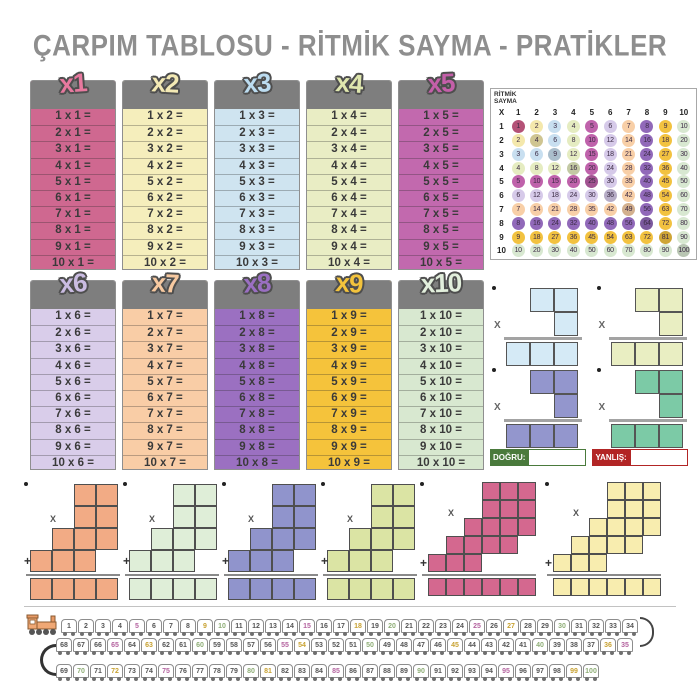 This screenshot has height=700, width=700. Describe the element at coordinates (536, 140) in the screenshot. I see `grid-cell: 4` at that location.